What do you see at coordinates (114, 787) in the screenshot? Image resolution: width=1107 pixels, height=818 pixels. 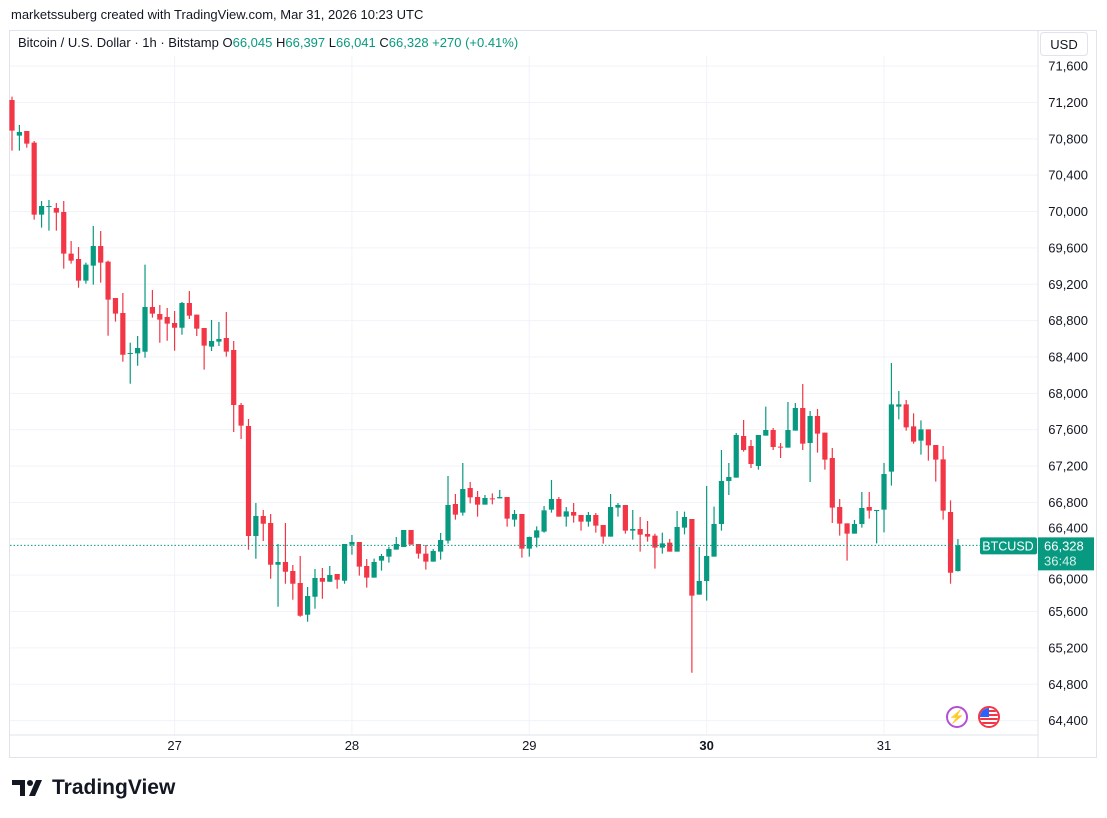 I see `brand-name: TradingView` at bounding box center [114, 787].